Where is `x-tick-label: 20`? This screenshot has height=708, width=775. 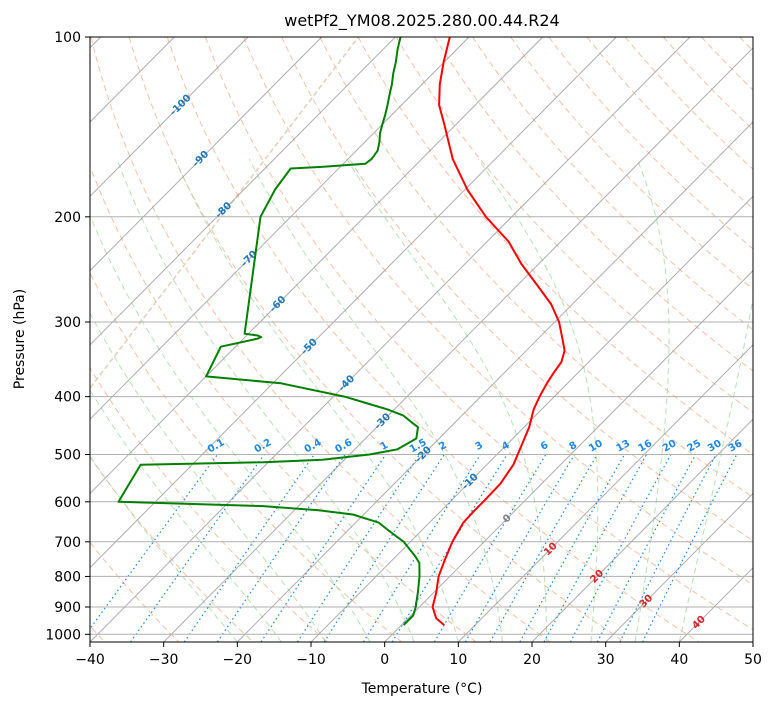 x-tick-label: 20 is located at coordinates (532, 660).